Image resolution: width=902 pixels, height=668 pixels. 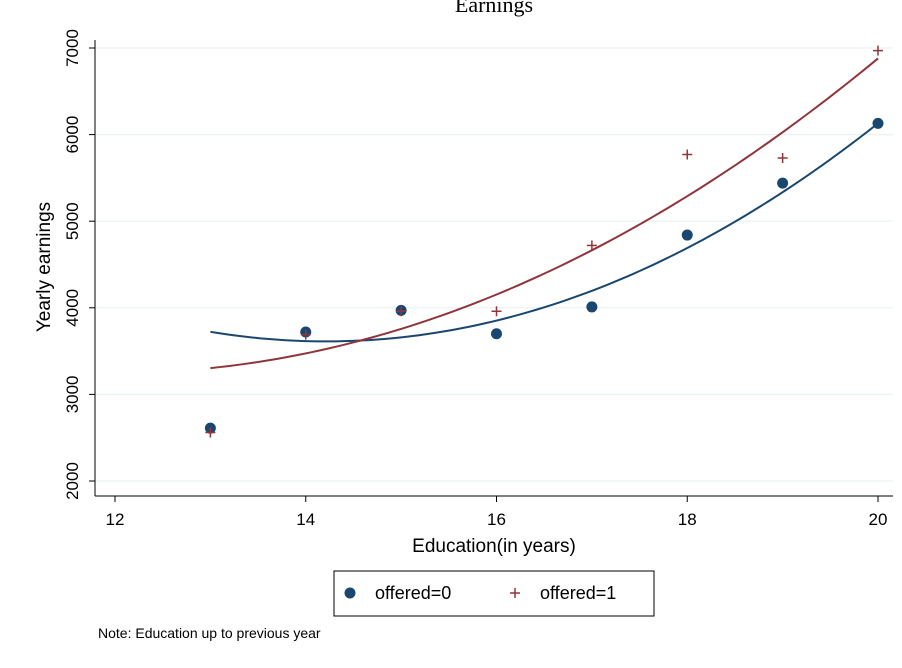 What do you see at coordinates (496, 519) in the screenshot?
I see `x-tick-label-16: 16` at bounding box center [496, 519].